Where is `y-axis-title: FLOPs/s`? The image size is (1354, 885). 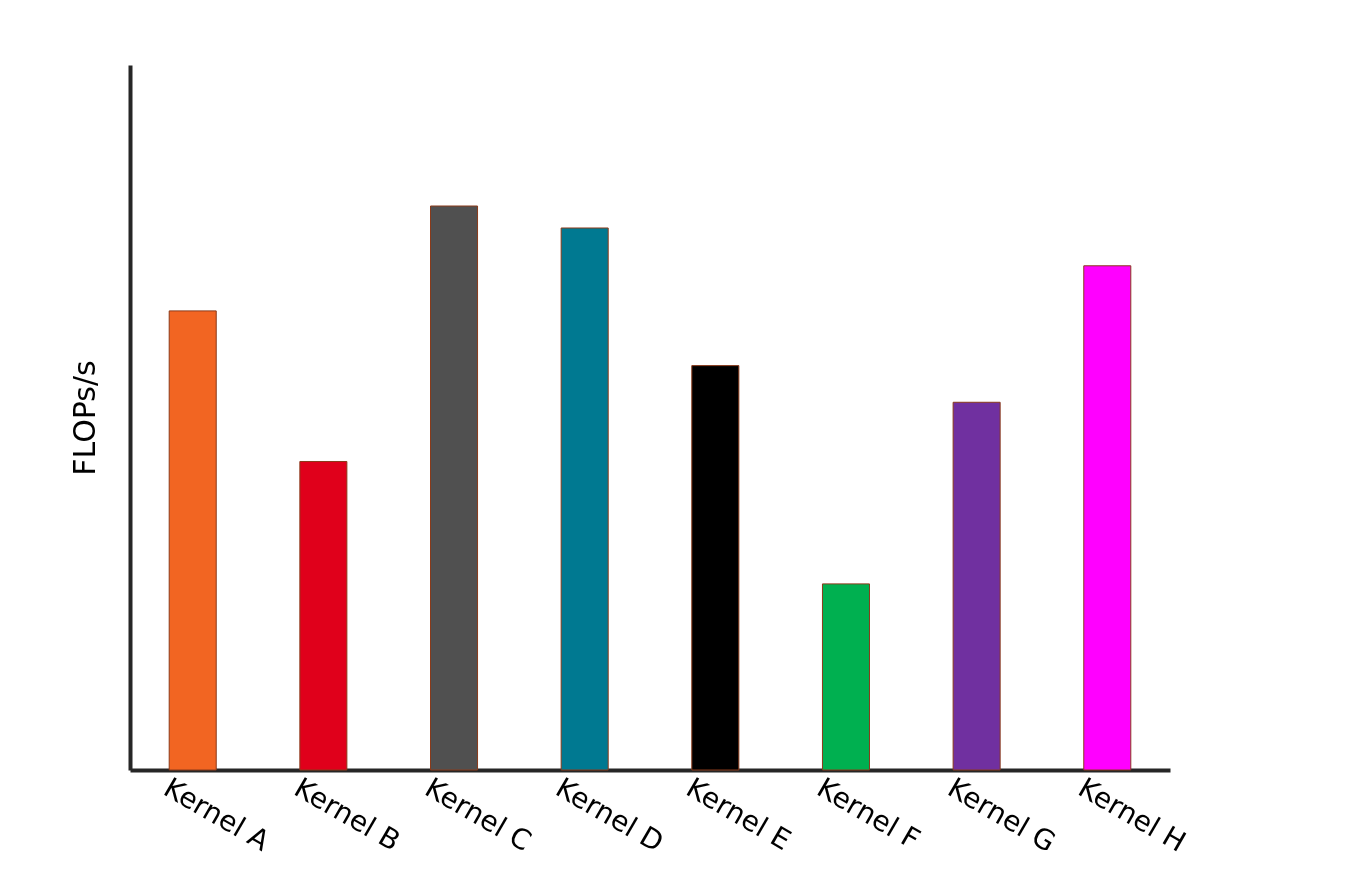 y-axis-title: FLOPs/s is located at coordinates (84, 418).